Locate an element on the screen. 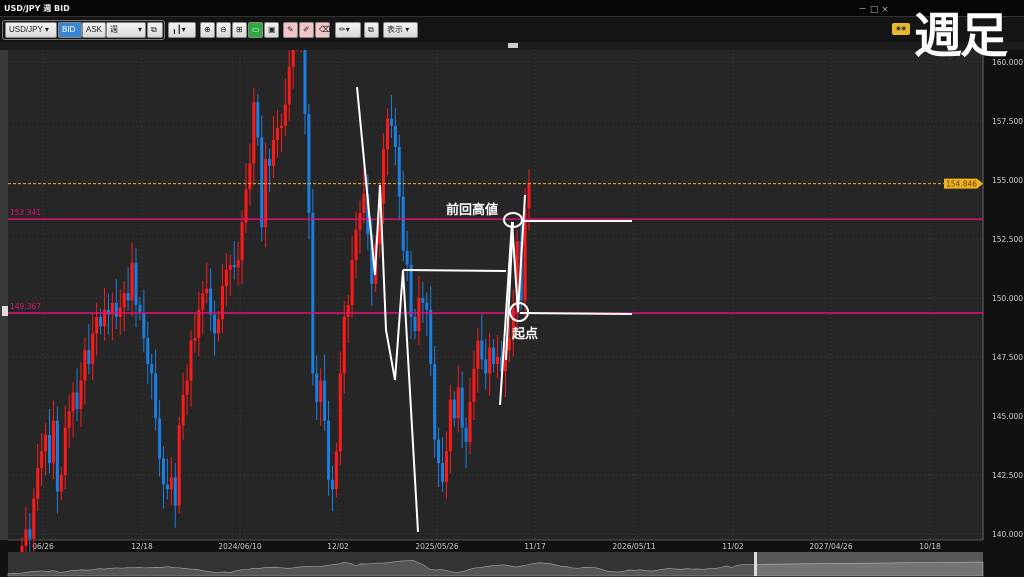  settings-badge-icon: ◉◉ is located at coordinates (901, 29).